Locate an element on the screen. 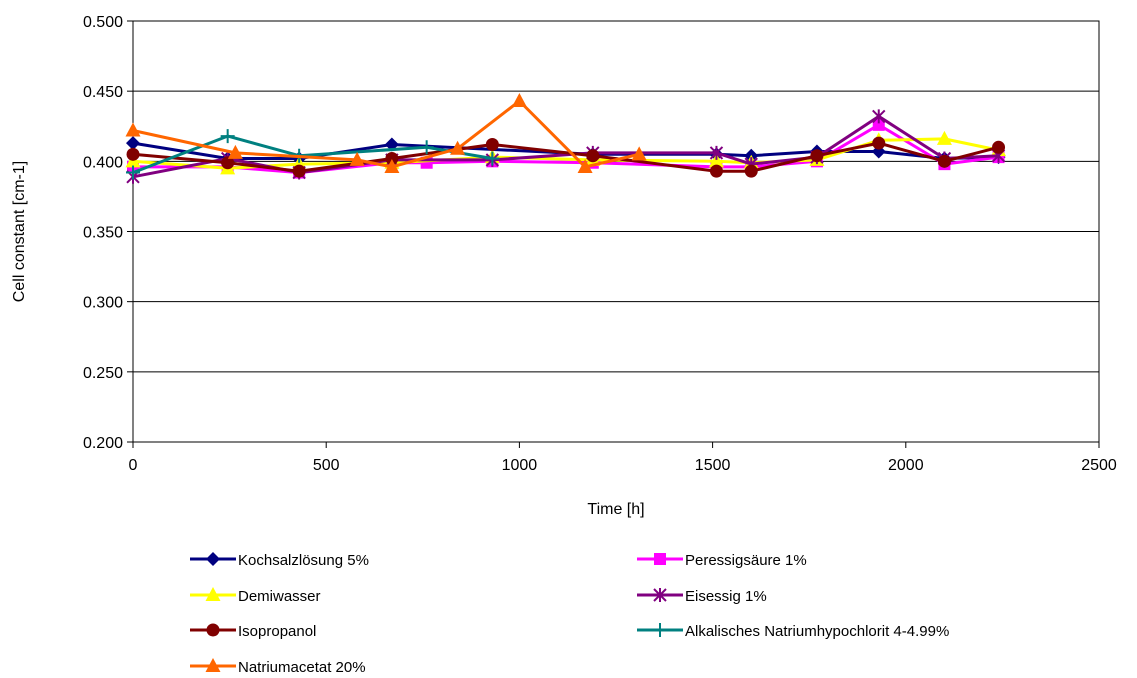 This screenshot has width=1137, height=678. legend-label: Alkalisches Natriumhypochlorit 4-4.99% is located at coordinates (817, 631).